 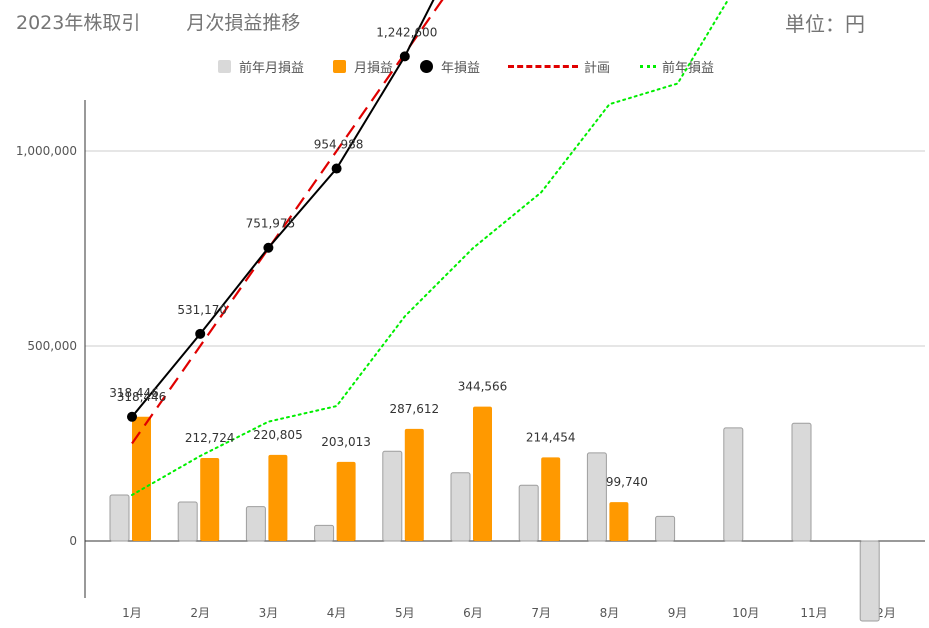 What do you see at coordinates (224, 66) in the screenshot?
I see `legend-swatch-prev-month` at bounding box center [224, 66].